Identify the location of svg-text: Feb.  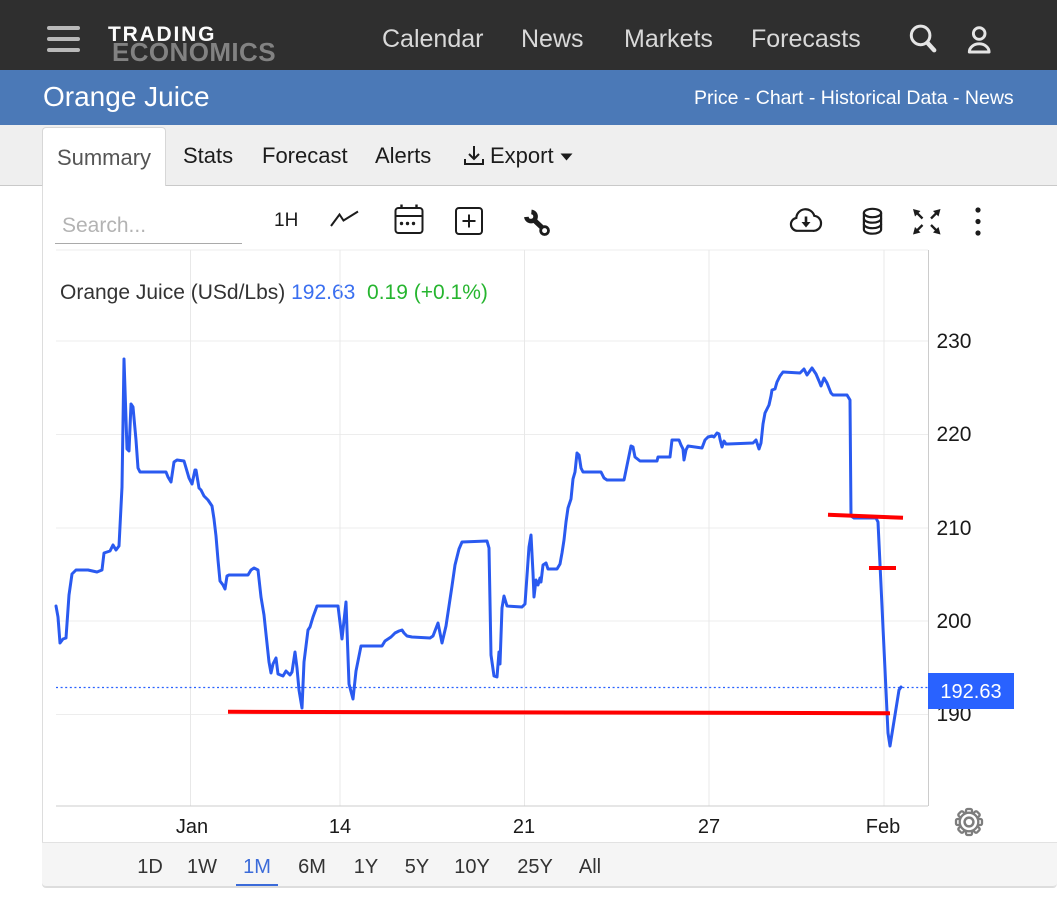
(883, 827).